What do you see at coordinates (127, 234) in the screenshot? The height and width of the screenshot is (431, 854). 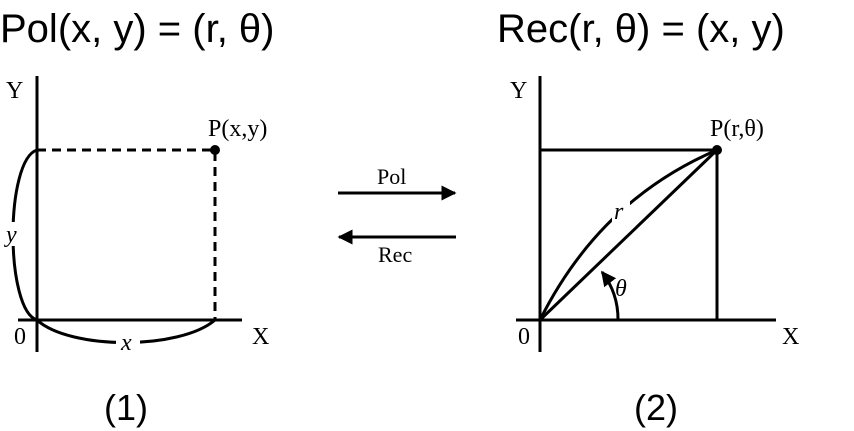 I see `dashed-guide` at bounding box center [127, 234].